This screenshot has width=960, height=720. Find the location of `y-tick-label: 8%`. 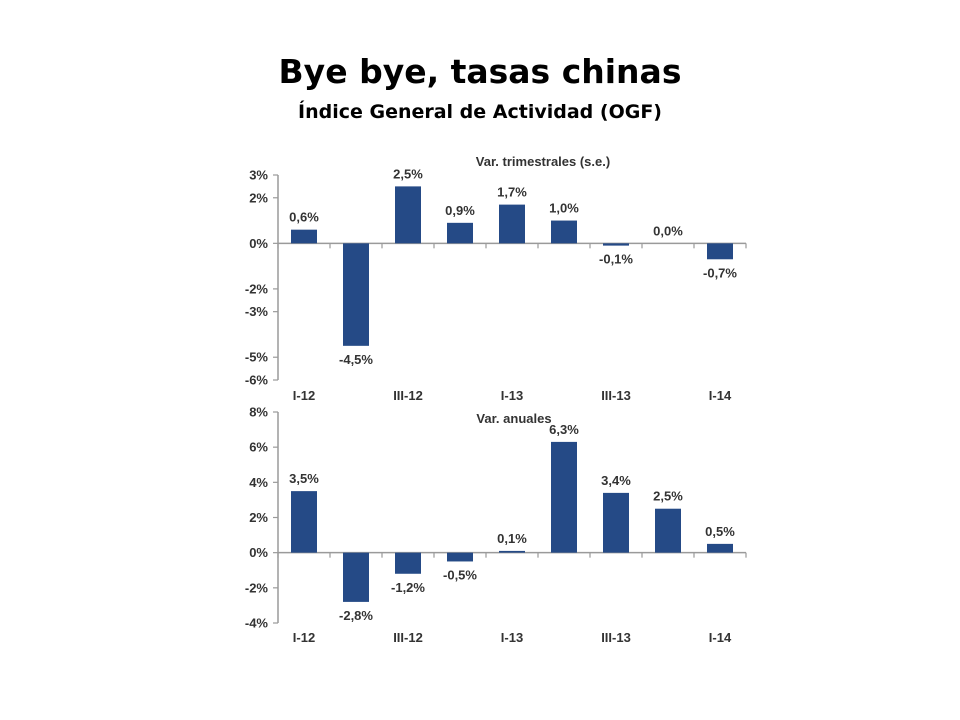

y-tick-label: 8% is located at coordinates (258, 412).